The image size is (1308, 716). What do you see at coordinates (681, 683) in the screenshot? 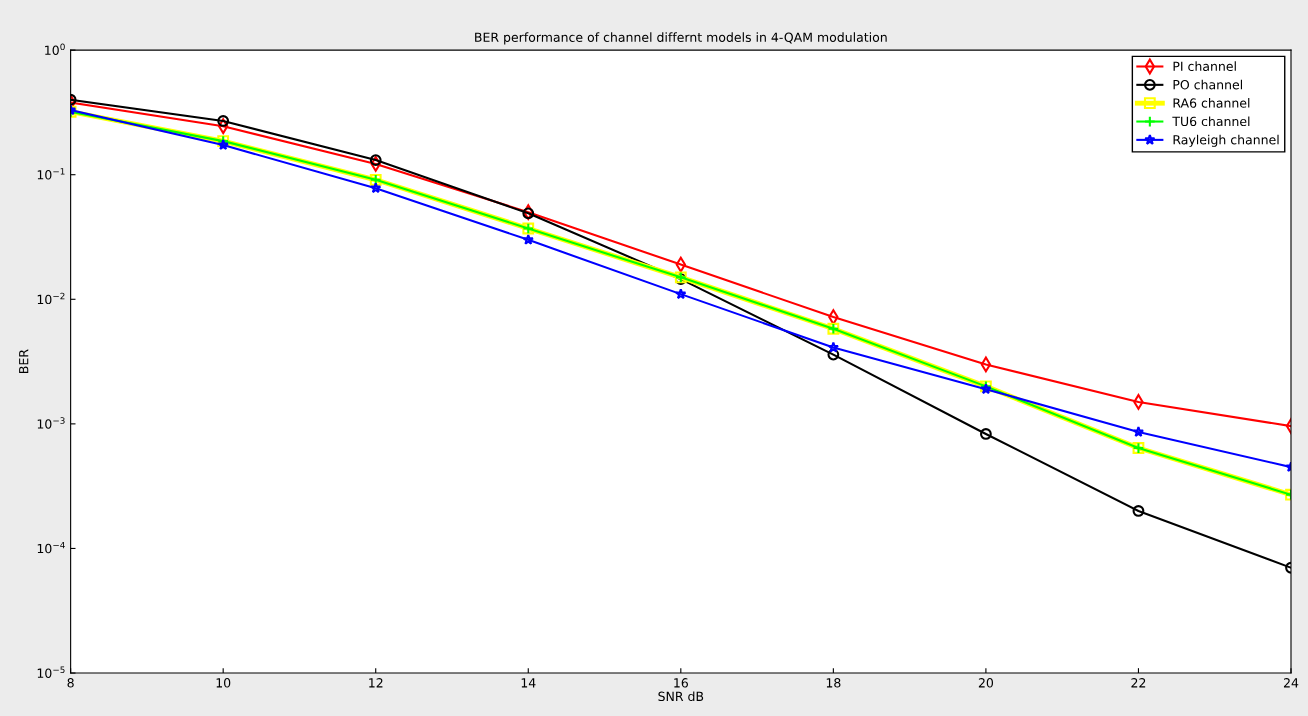
I see `x-tick-label: 16` at bounding box center [681, 683].